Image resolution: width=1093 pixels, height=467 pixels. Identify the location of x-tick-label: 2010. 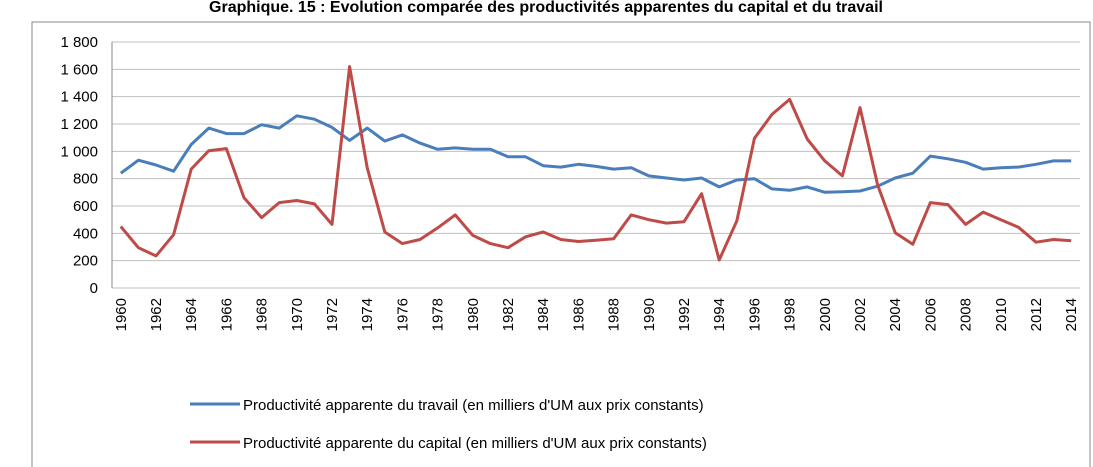
(1001, 314).